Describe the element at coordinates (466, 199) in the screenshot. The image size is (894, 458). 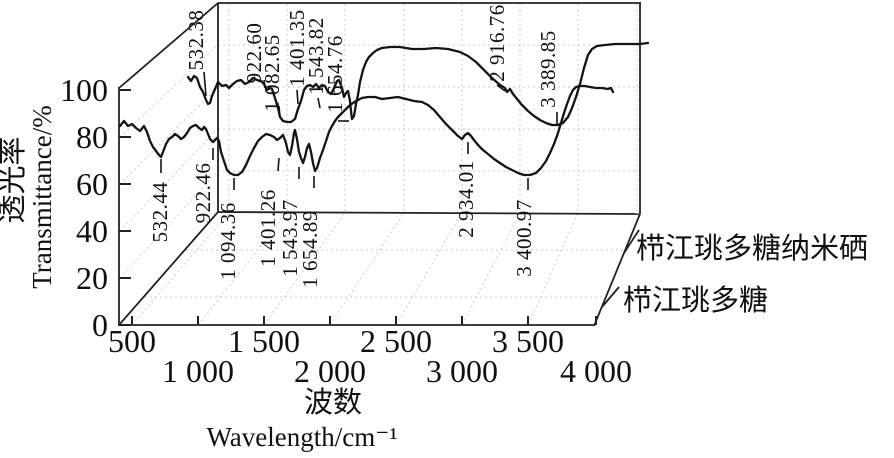
I see `peak-label: 2 934.01` at that location.